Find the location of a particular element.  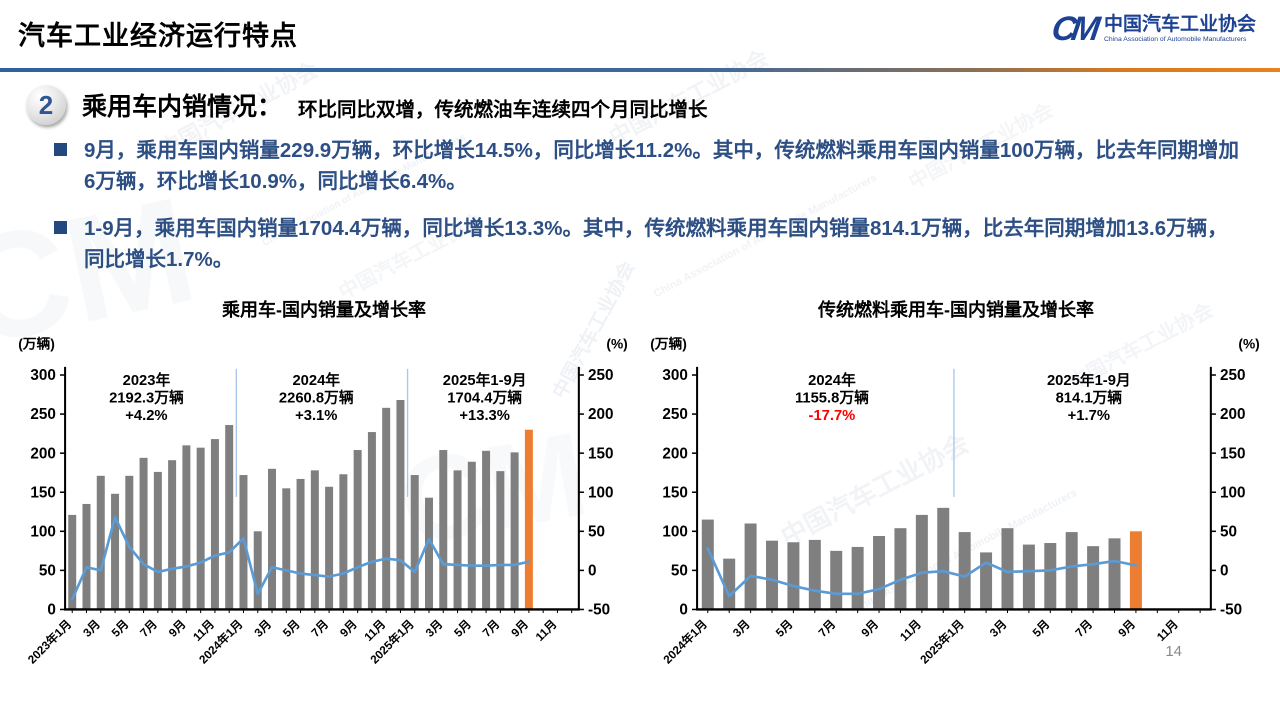

svg-text: 2192.3万辆 is located at coordinates (146, 397).